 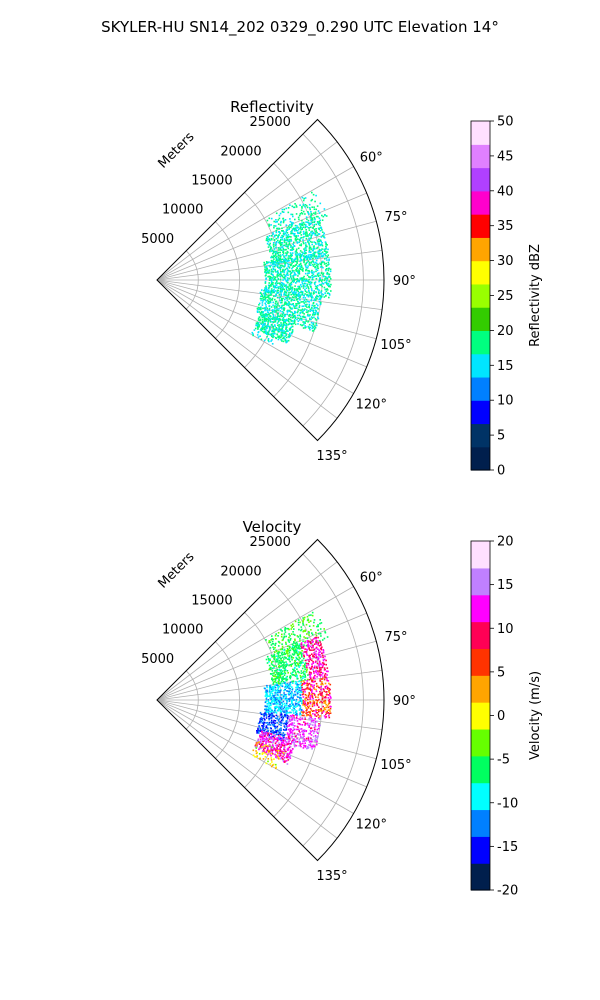 What do you see at coordinates (247, 631) in the screenshot?
I see `azimuth-gridline` at bounding box center [247, 631].